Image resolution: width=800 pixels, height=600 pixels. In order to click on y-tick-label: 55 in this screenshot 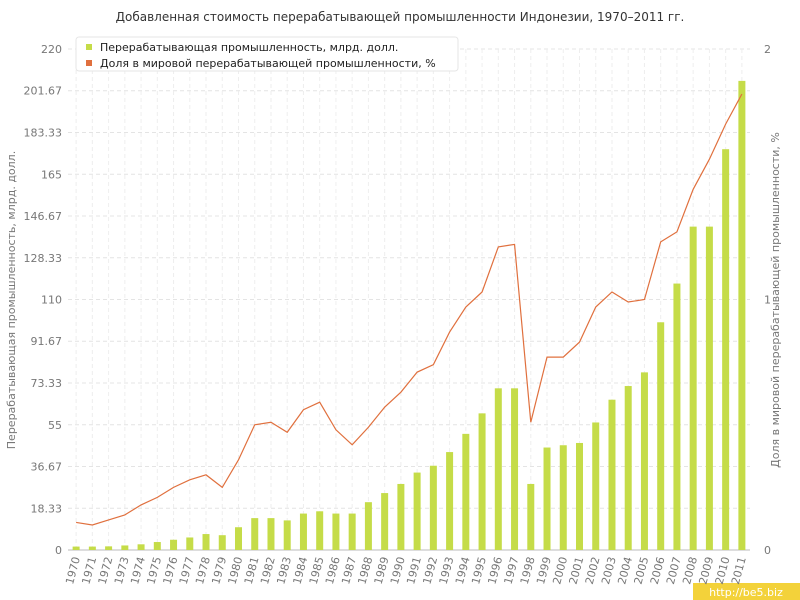, I will do `click(55, 425)`.